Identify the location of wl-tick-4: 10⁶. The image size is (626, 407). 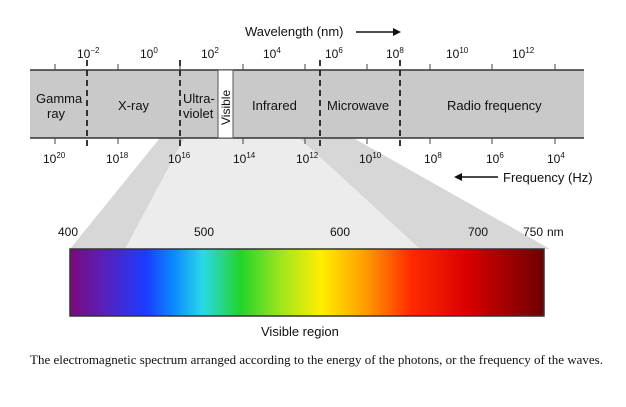
(334, 53).